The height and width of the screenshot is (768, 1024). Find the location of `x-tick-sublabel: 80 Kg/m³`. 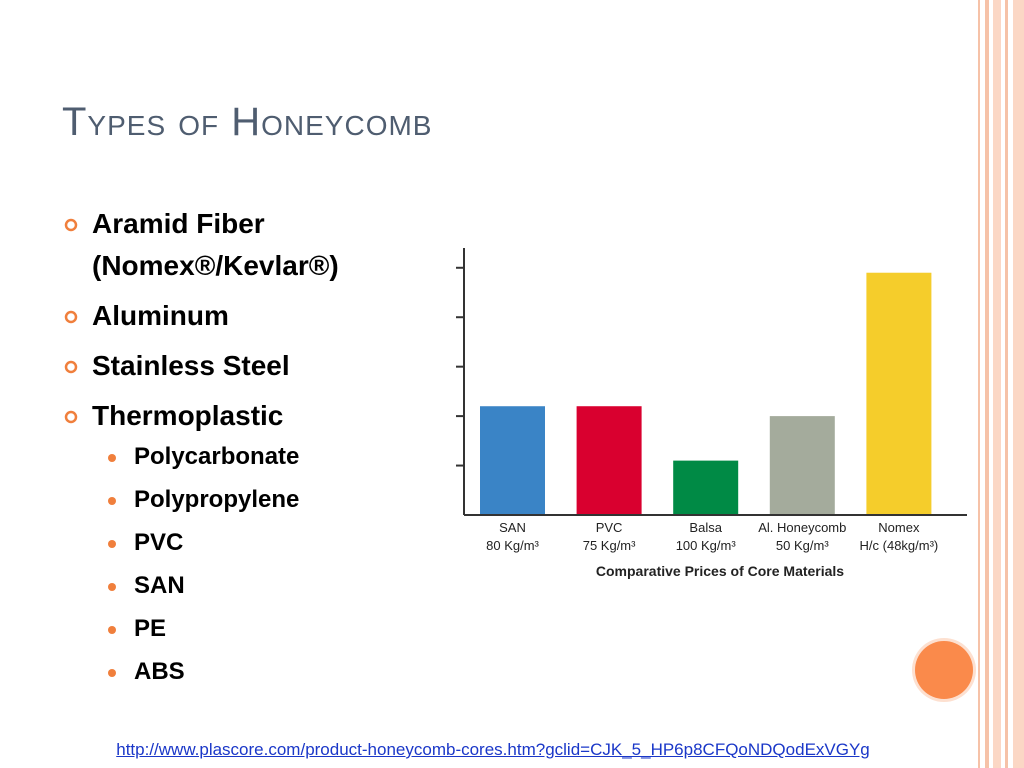

x-tick-sublabel: 80 Kg/m³ is located at coordinates (512, 545).